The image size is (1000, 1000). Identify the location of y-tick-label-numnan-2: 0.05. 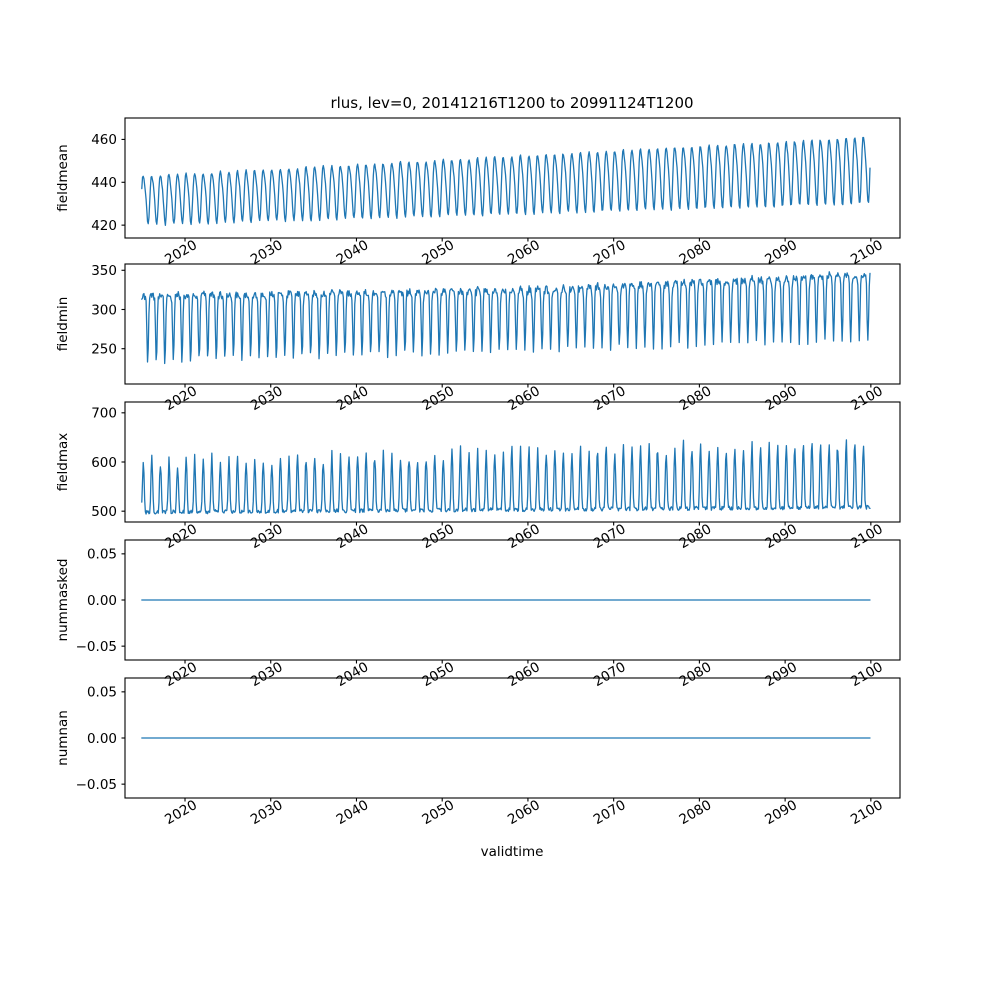
(102, 693).